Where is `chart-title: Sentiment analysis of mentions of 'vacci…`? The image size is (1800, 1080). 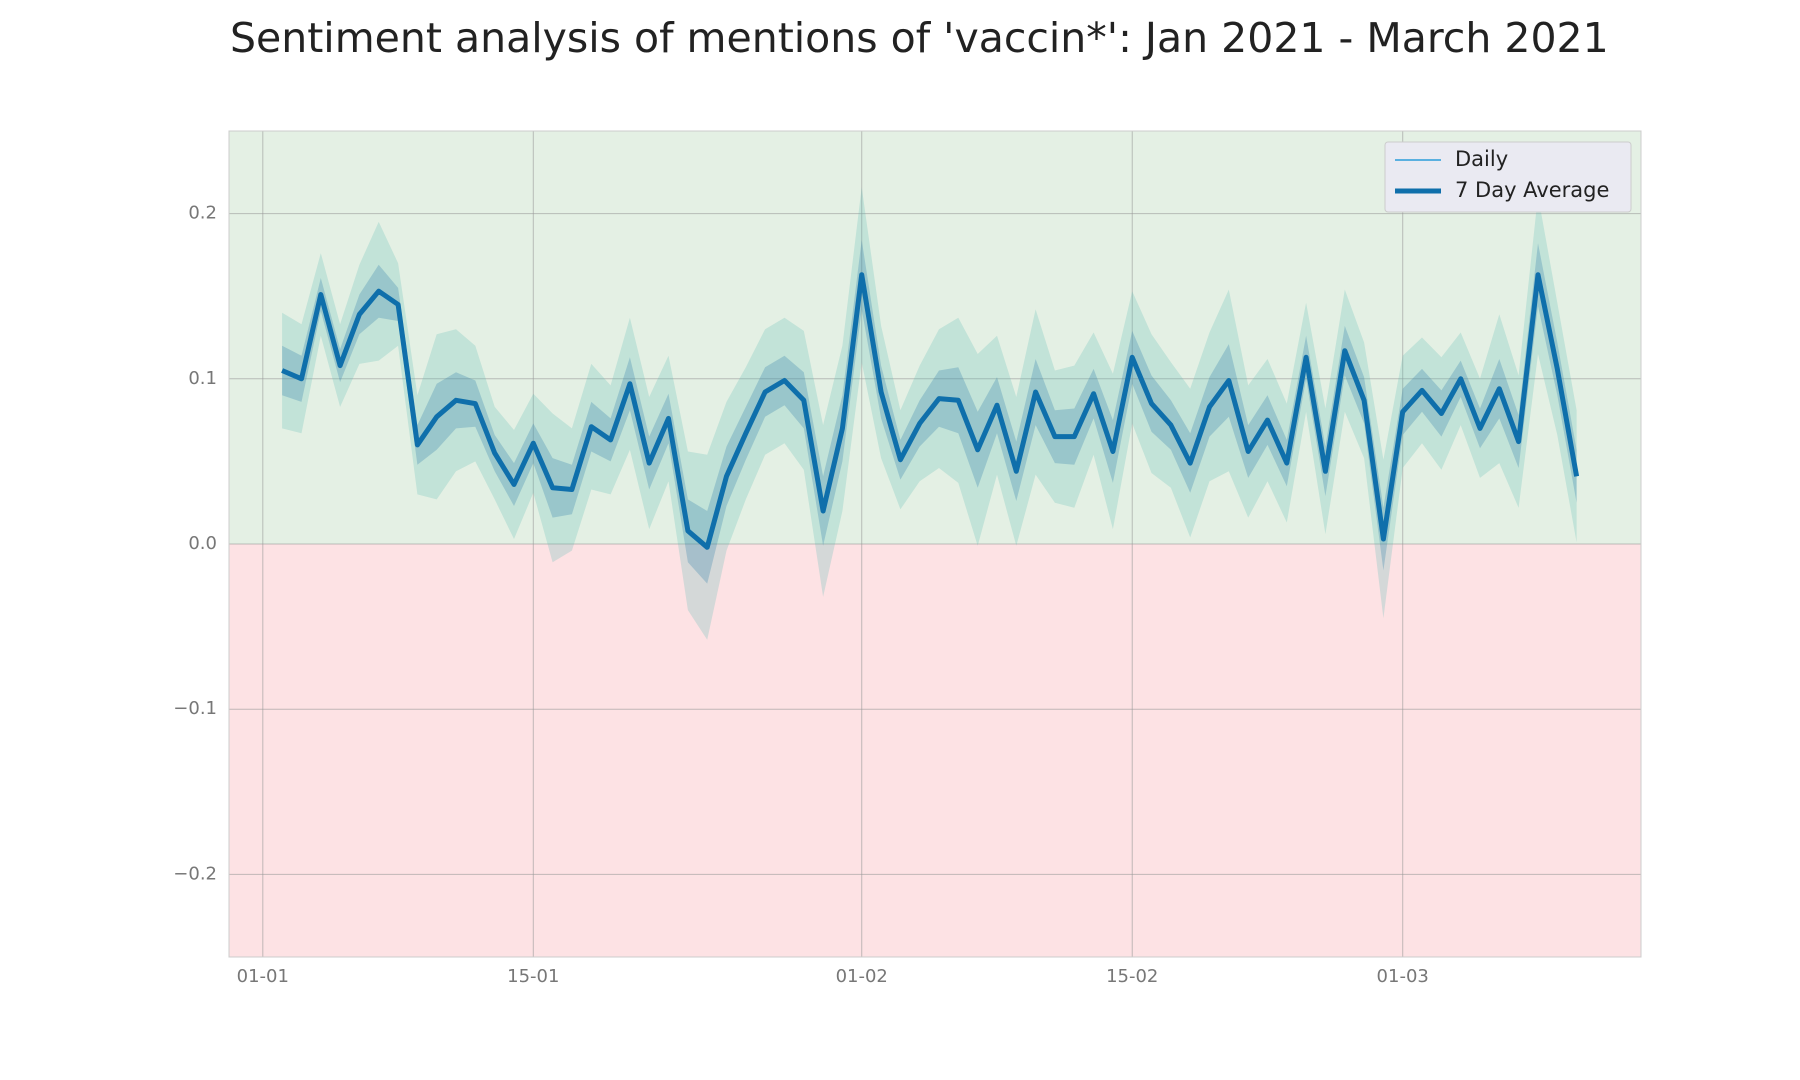
chart-title: Sentiment analysis of mentions of 'vacci… is located at coordinates (919, 38).